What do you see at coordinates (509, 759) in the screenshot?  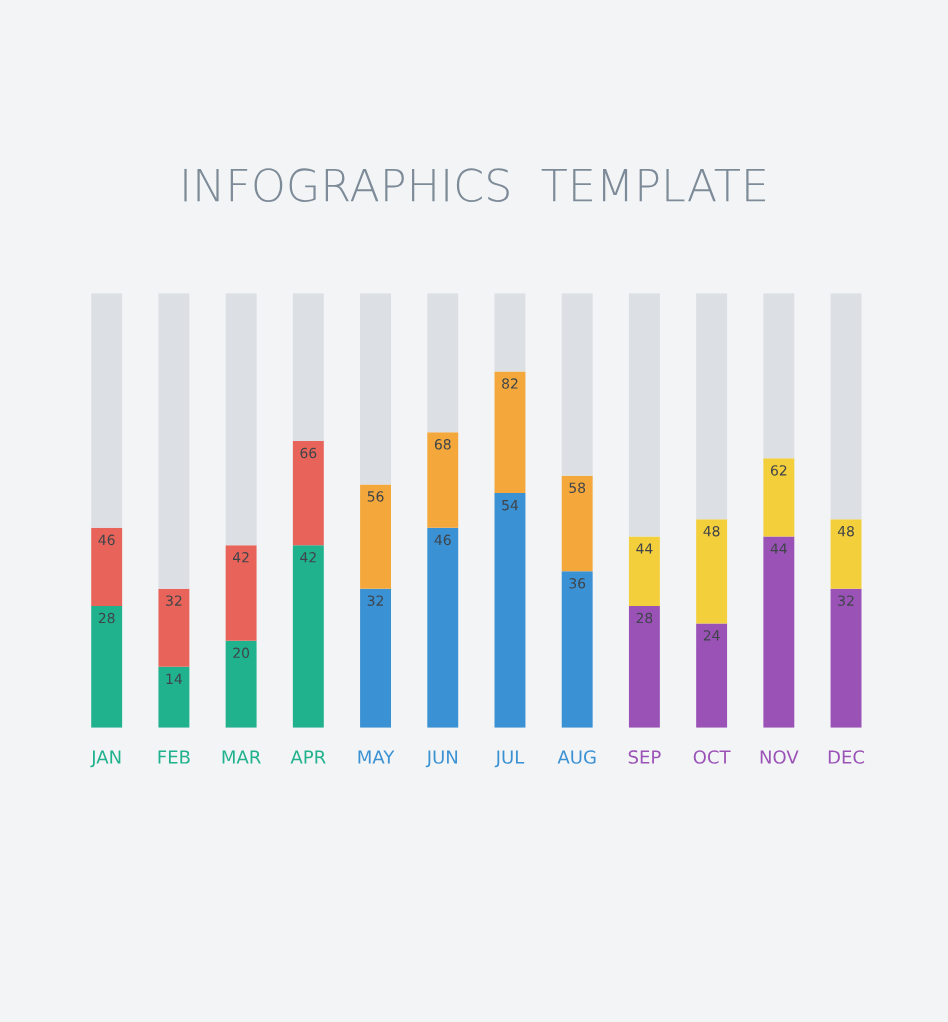 I see `x-tick-label: JUL` at bounding box center [509, 759].